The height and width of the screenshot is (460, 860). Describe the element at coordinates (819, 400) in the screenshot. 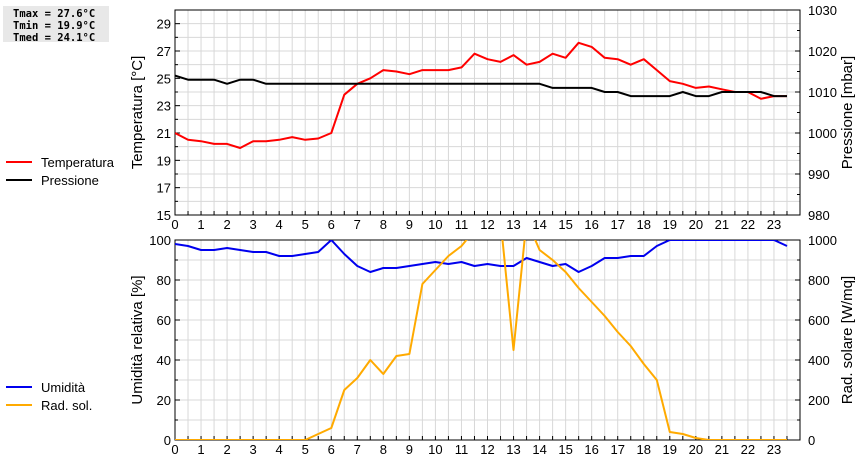

I see `svg-text: 200` at that location.